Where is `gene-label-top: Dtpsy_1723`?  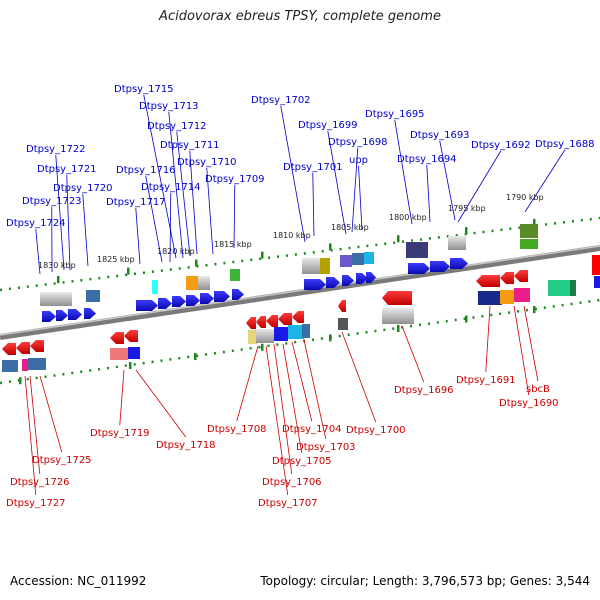 gene-label-top: Dtpsy_1723 is located at coordinates (52, 201).